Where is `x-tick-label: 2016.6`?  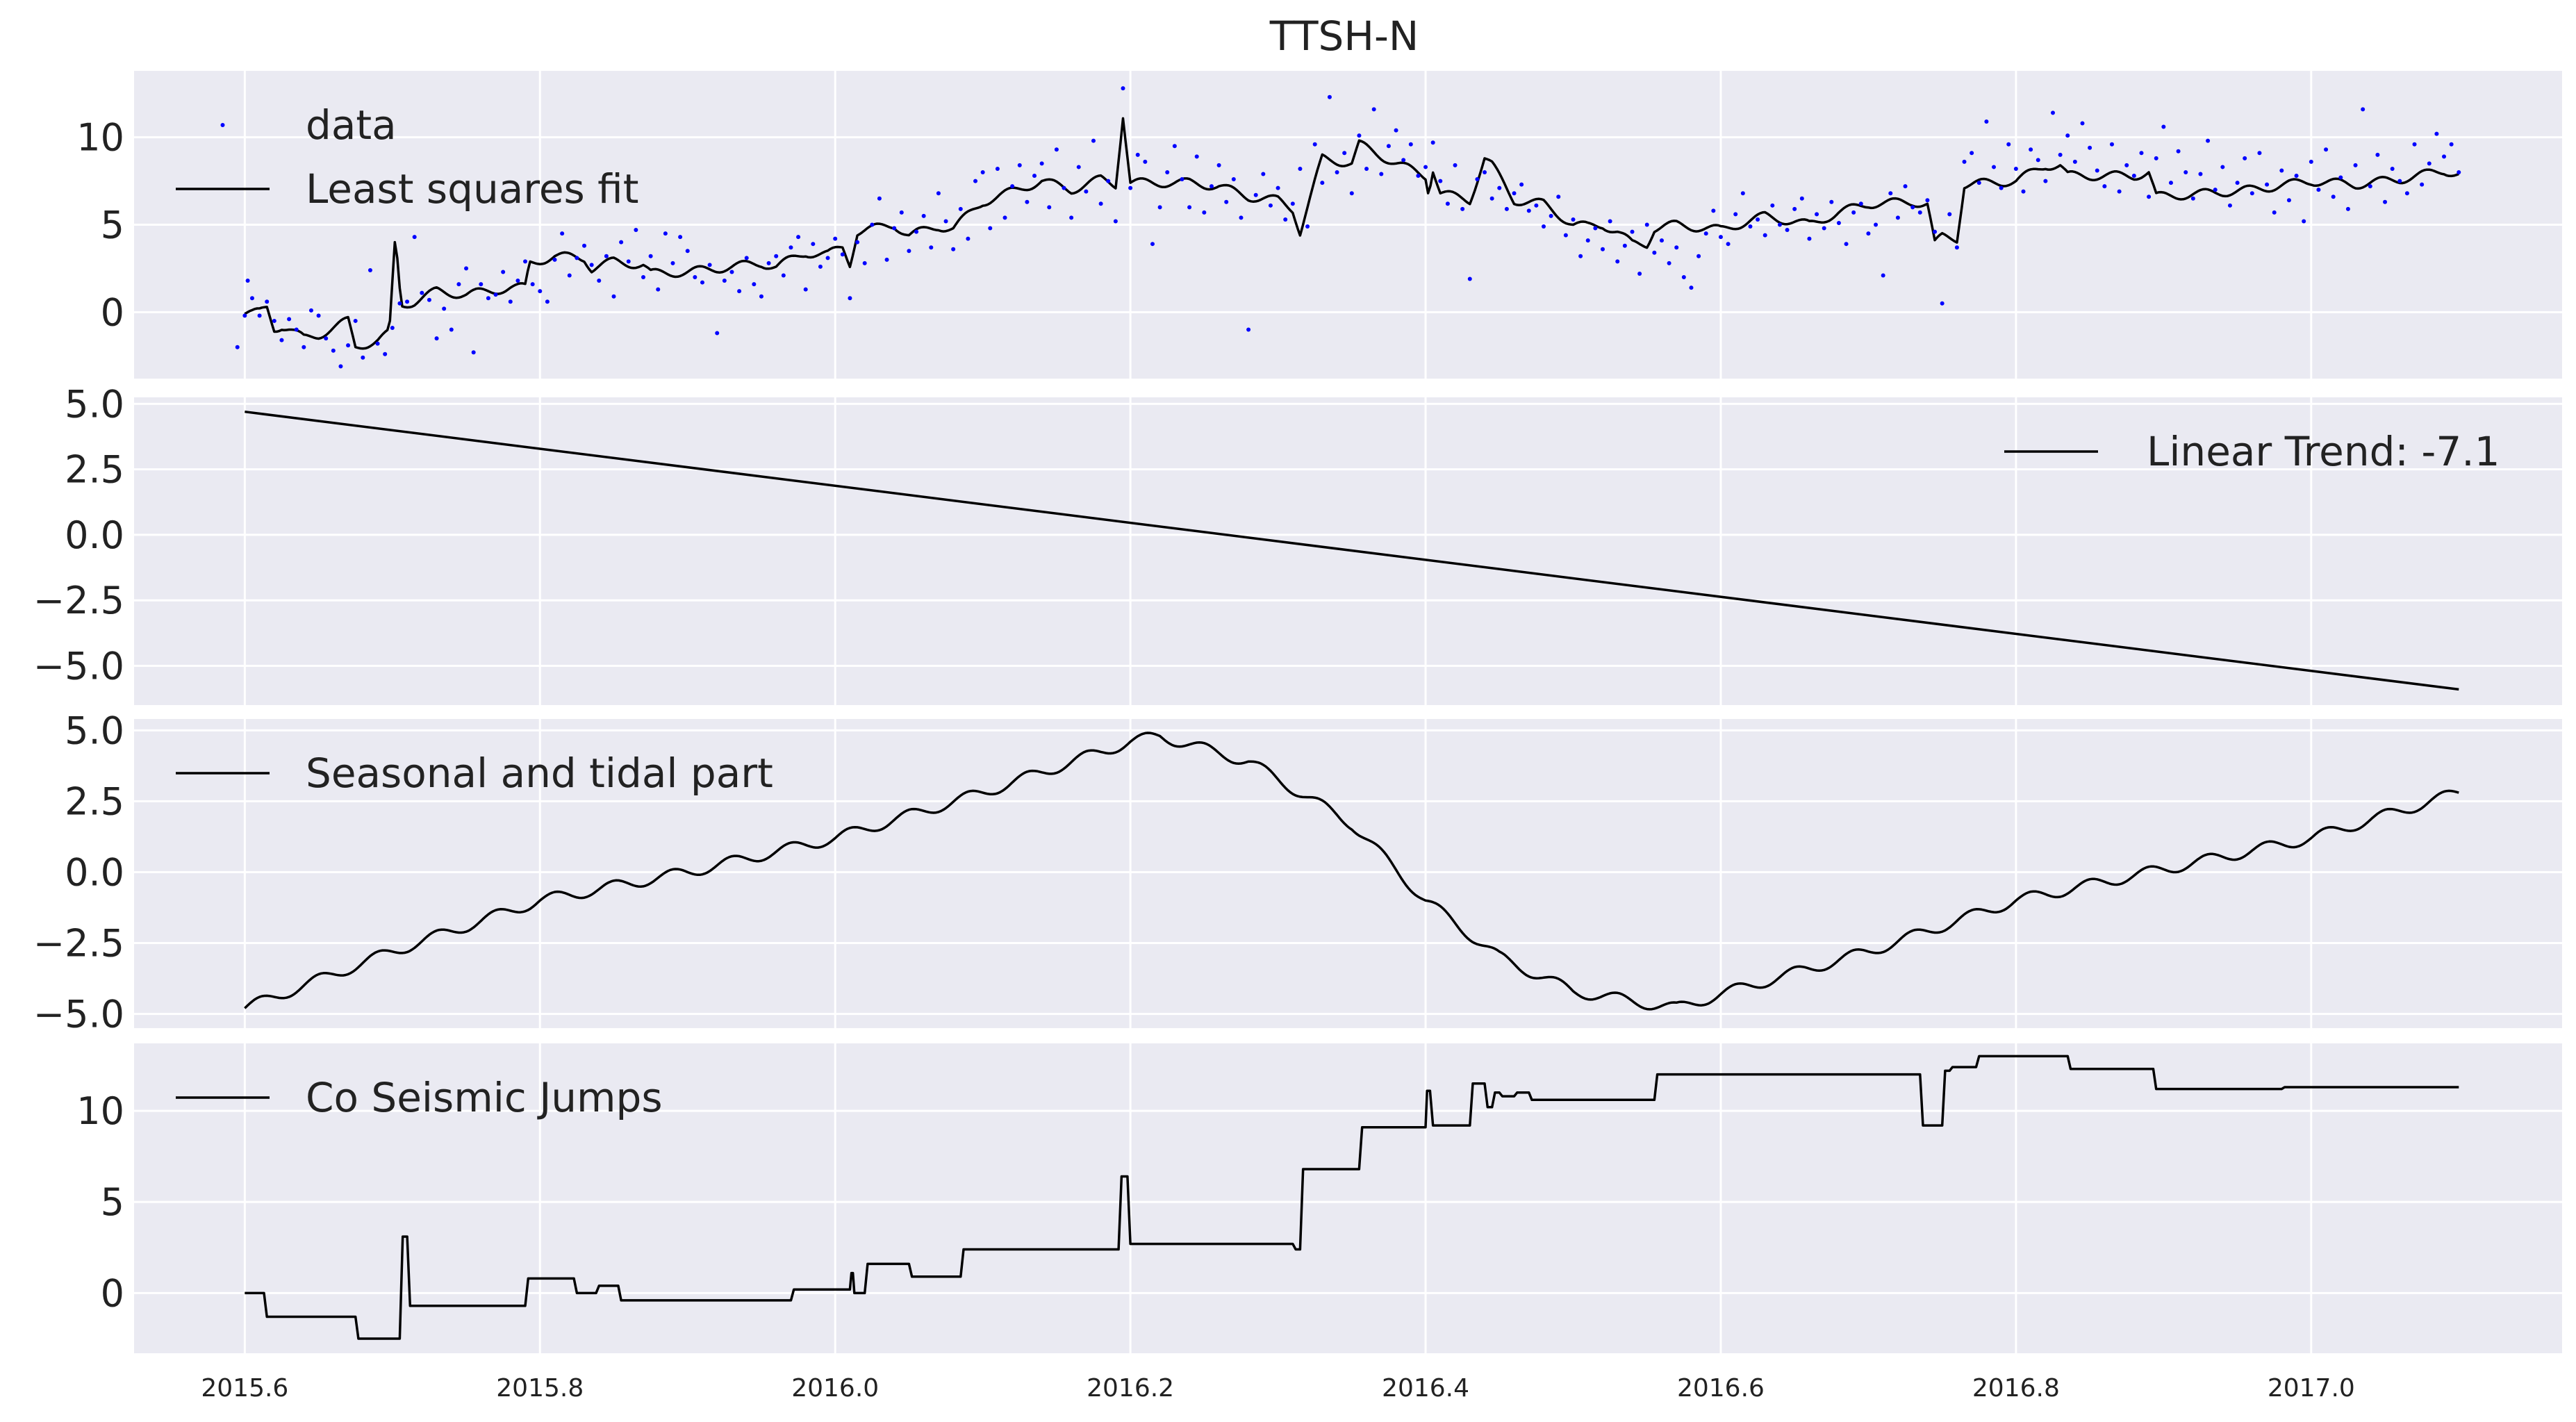 x-tick-label: 2016.6 is located at coordinates (1721, 1389).